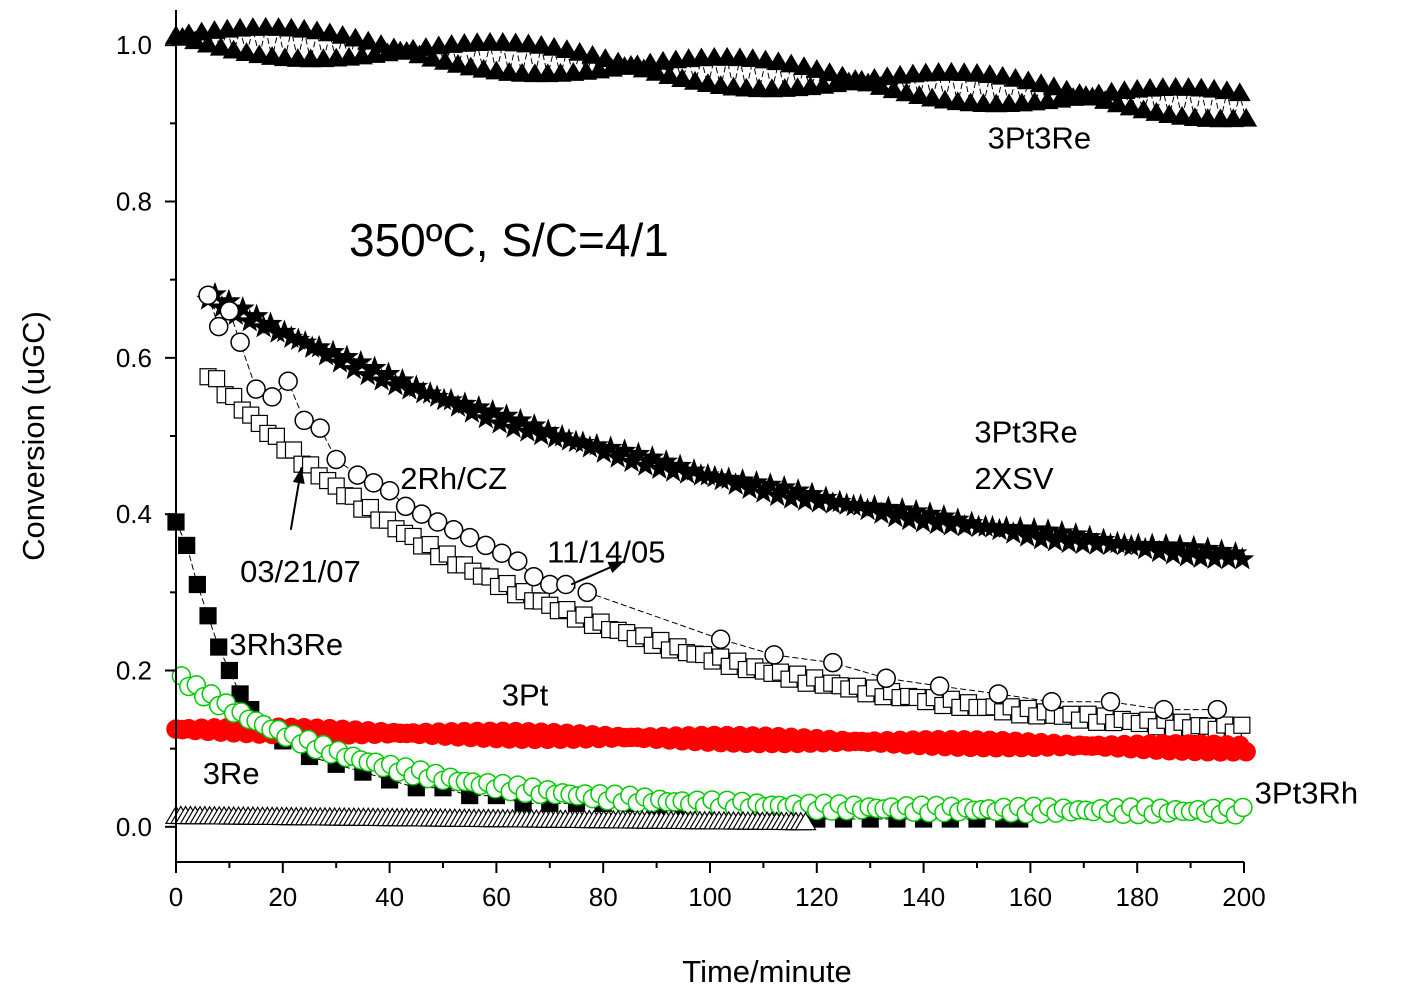 The height and width of the screenshot is (989, 1401). What do you see at coordinates (1014, 478) in the screenshot?
I see `annotation-label: 2XSV` at bounding box center [1014, 478].